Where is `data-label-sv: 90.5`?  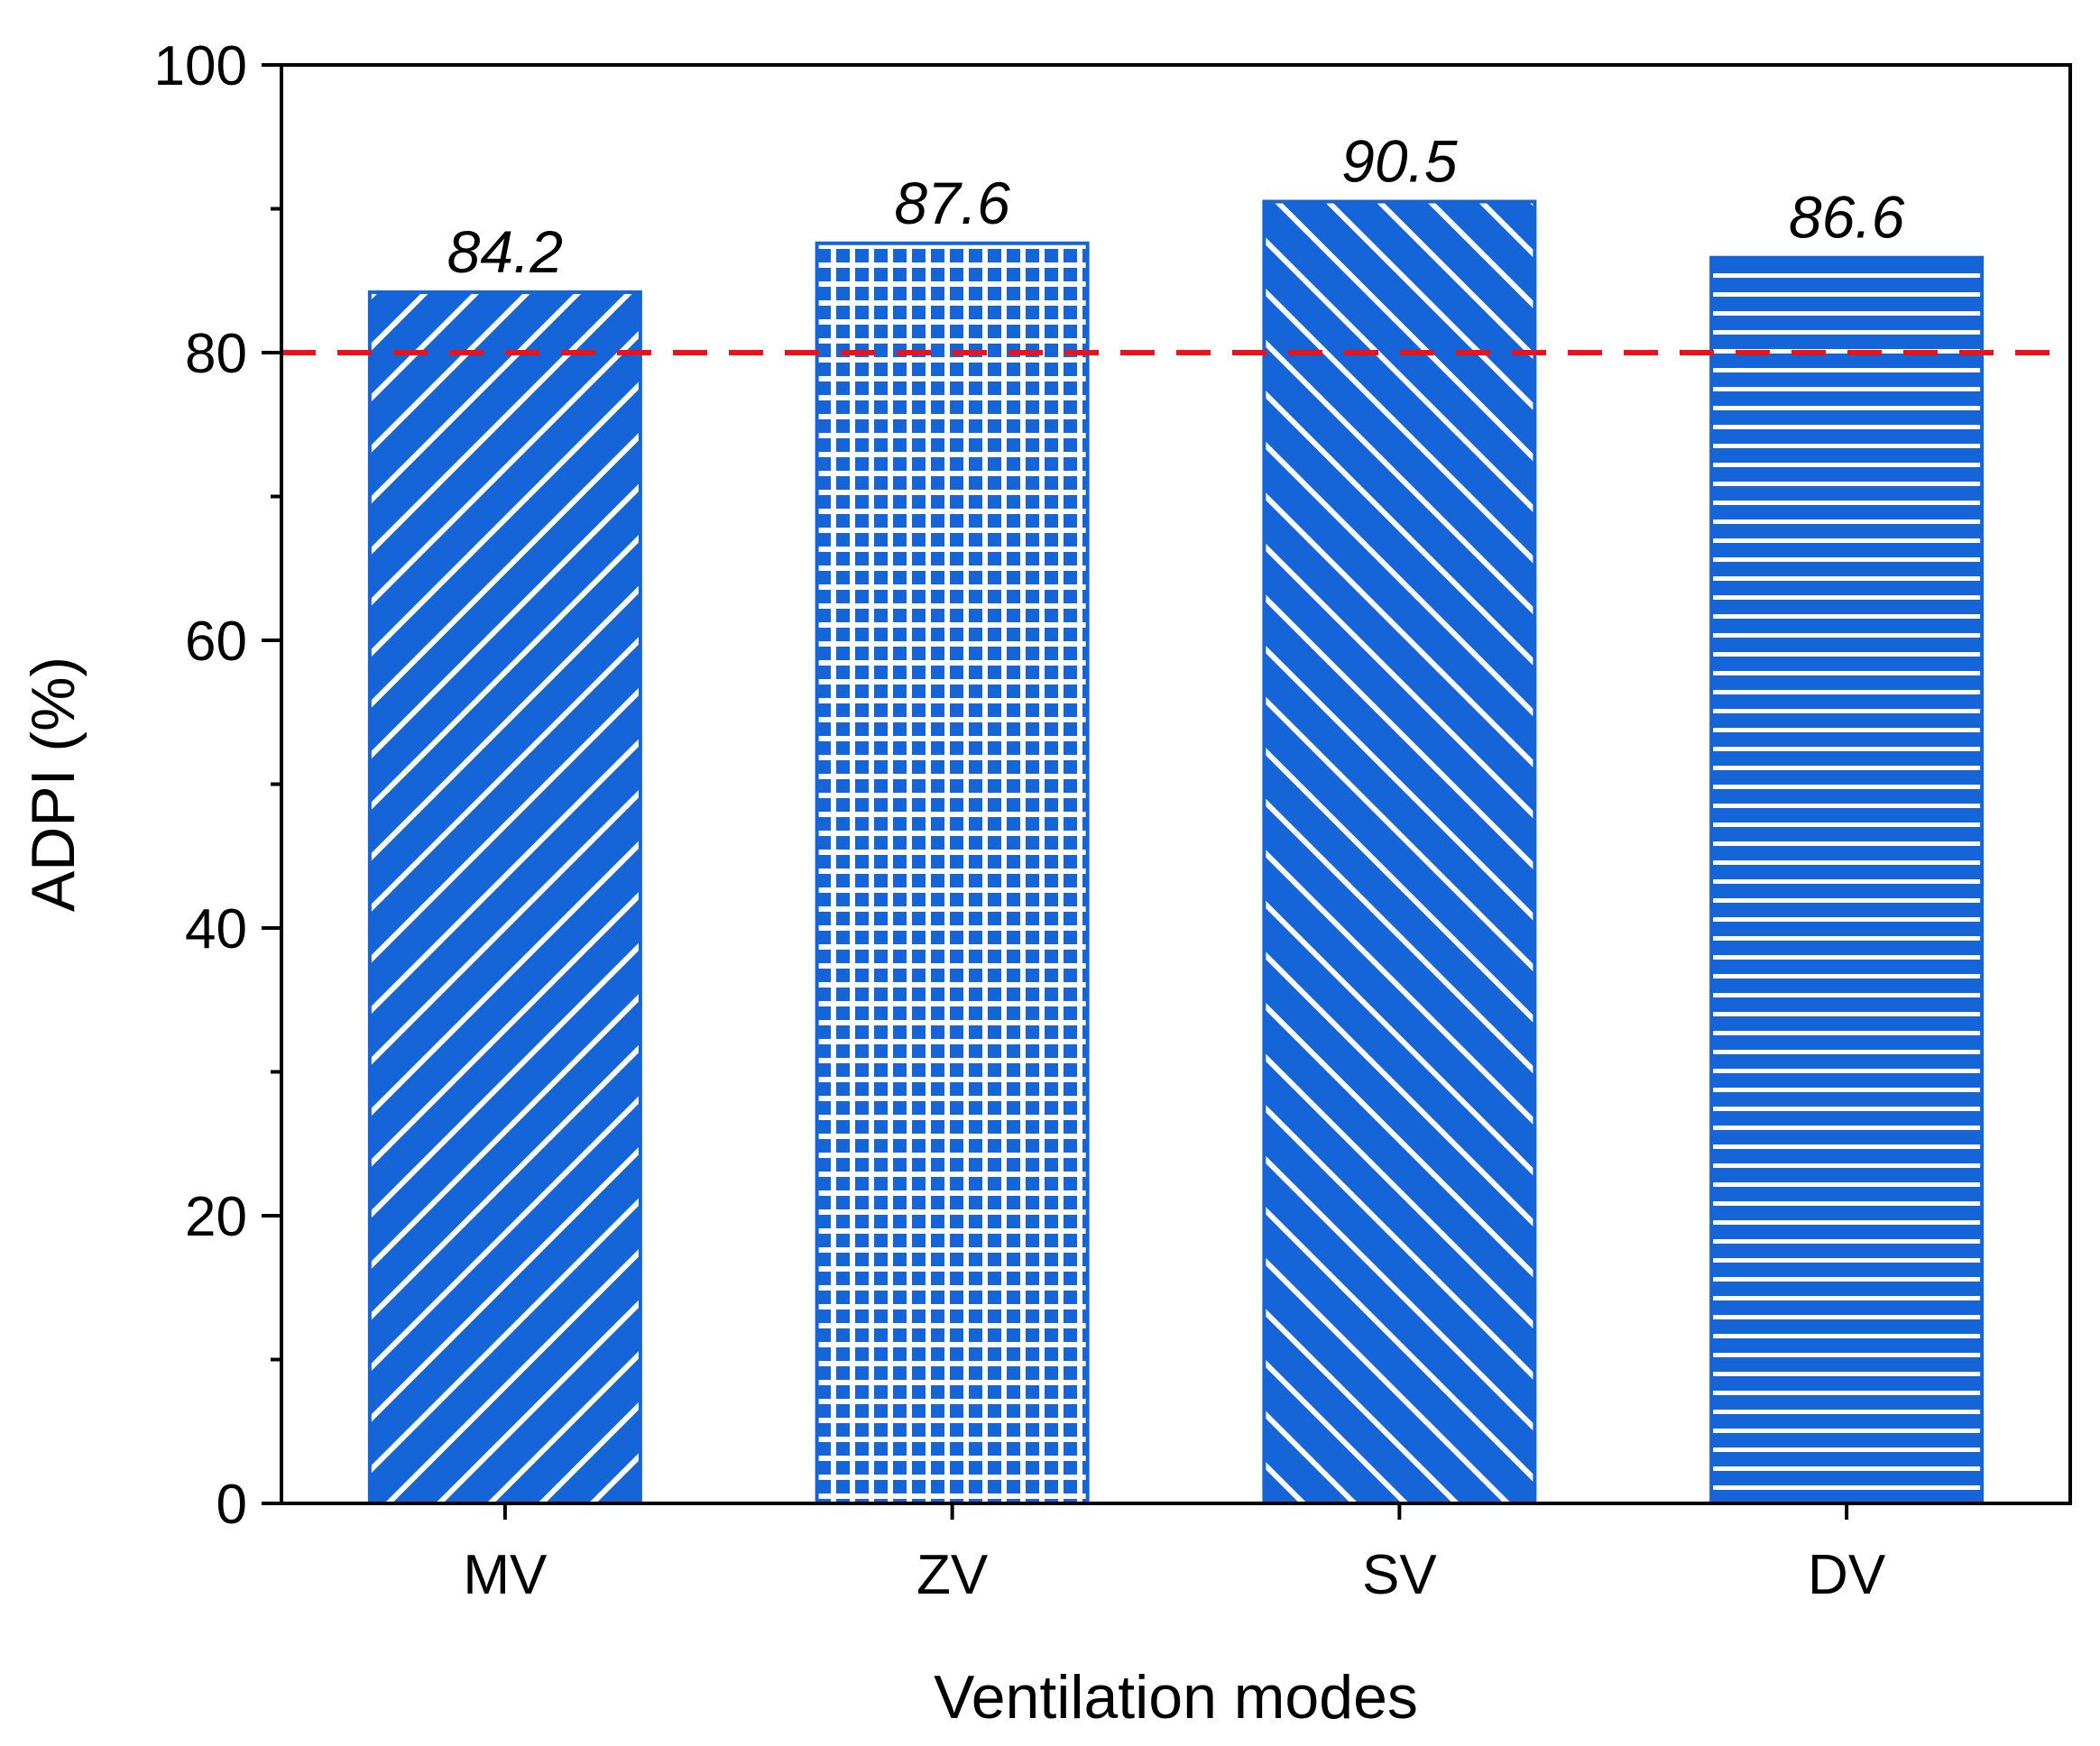 data-label-sv: 90.5 is located at coordinates (1399, 161).